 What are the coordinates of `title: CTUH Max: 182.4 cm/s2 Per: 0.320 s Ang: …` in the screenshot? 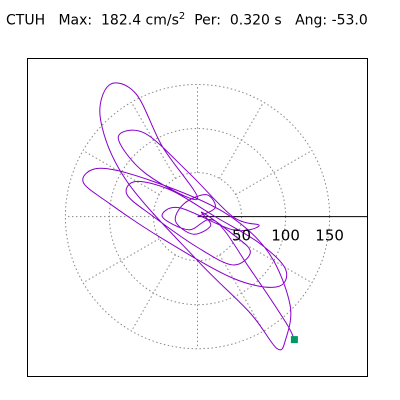 It's located at (187, 20).